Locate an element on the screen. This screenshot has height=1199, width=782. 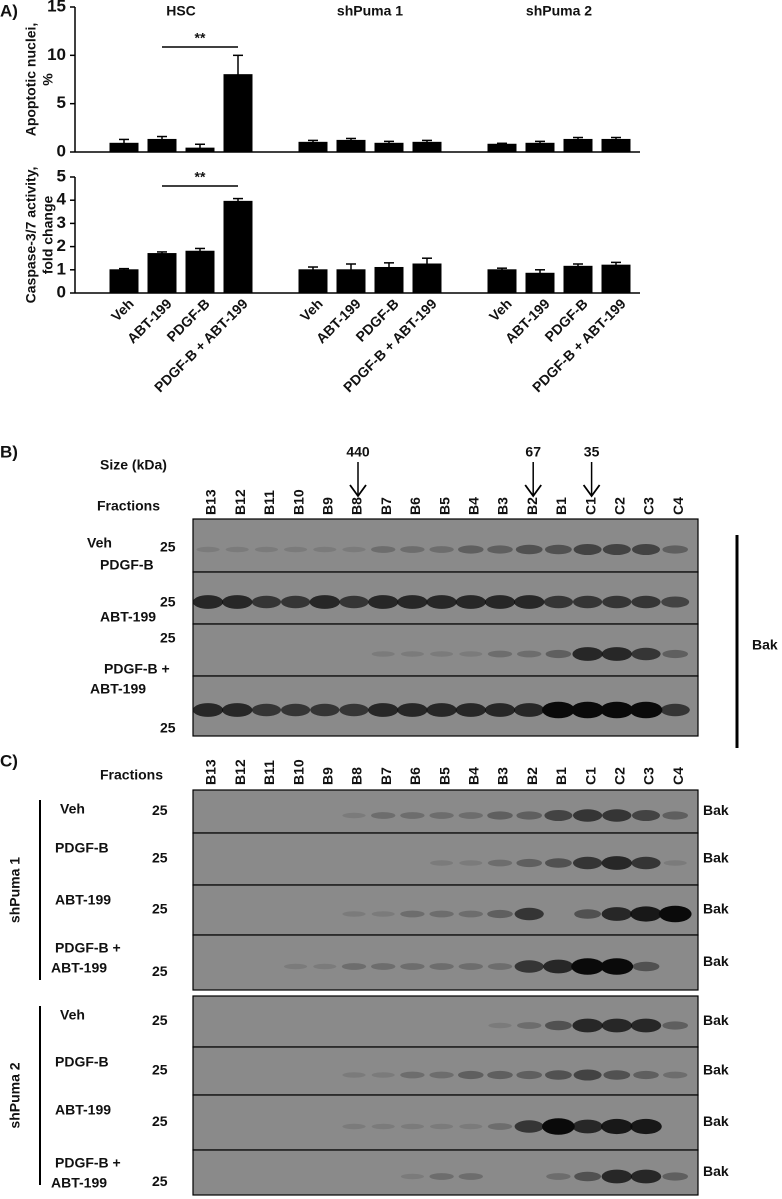
size-marker: 440 is located at coordinates (358, 452).